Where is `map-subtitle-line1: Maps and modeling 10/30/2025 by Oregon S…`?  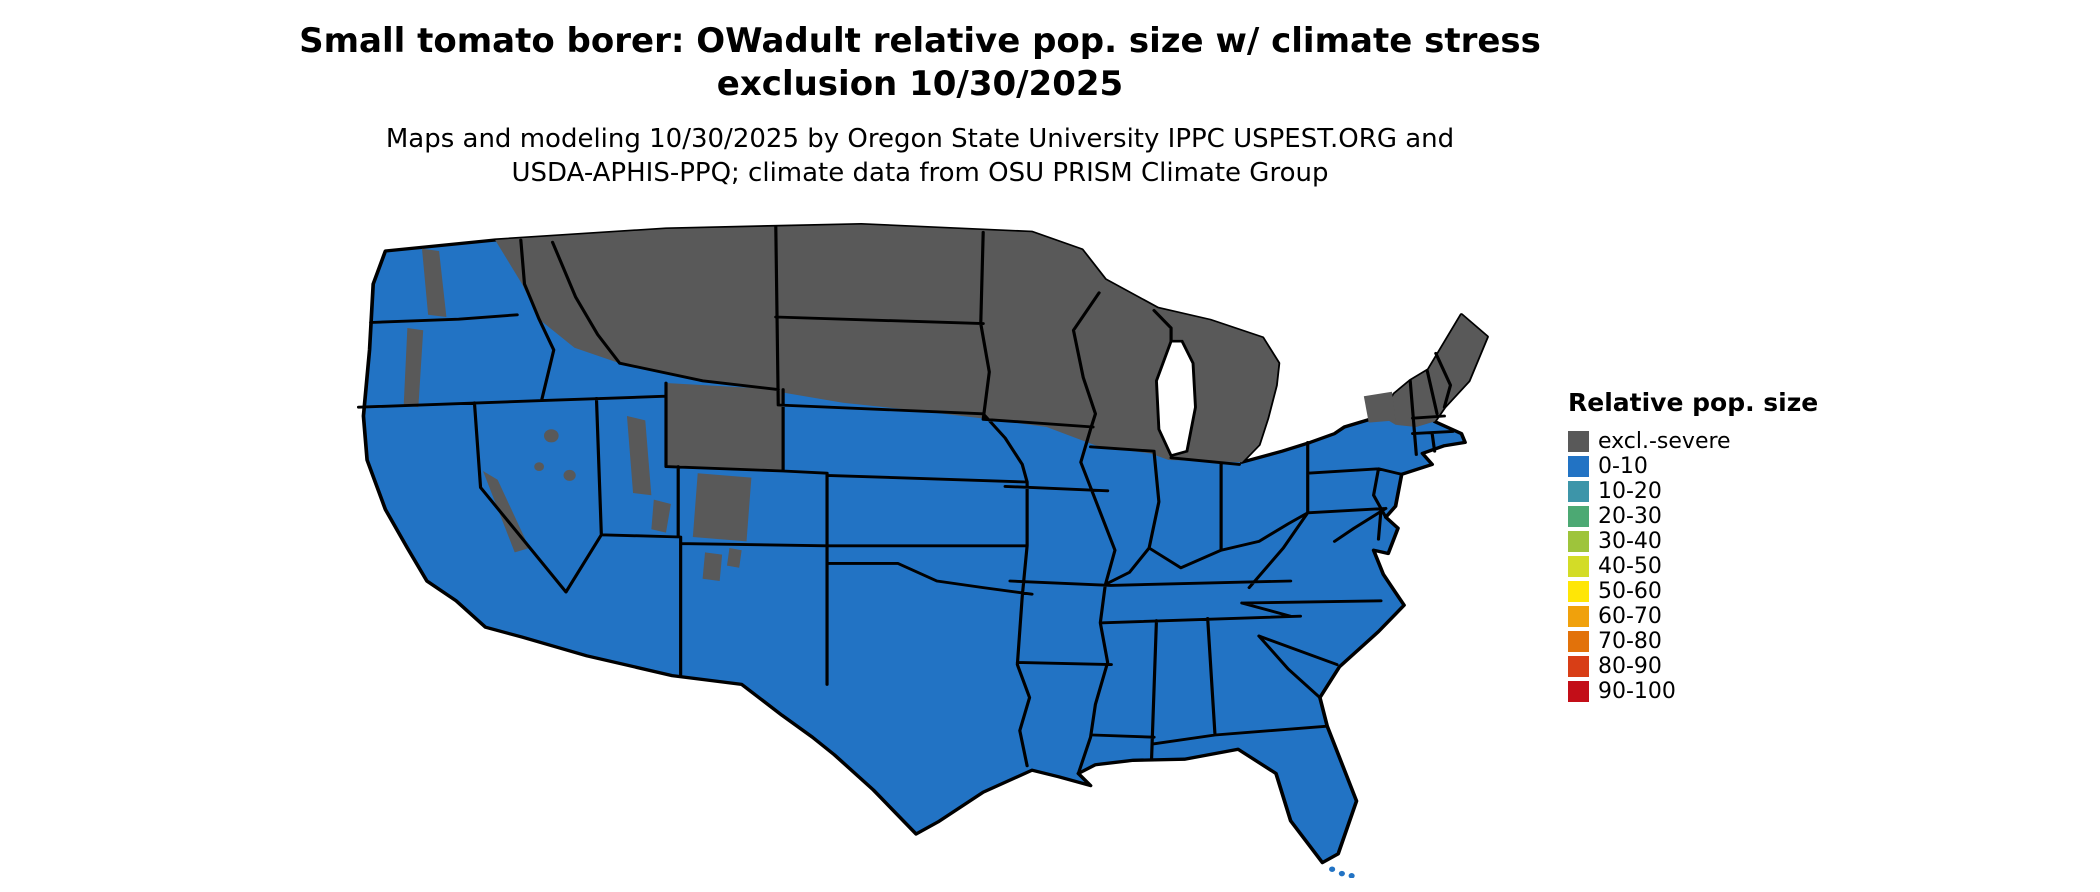
map-subtitle-line1: Maps and modeling 10/30/2025 by Oregon S… is located at coordinates (920, 139).